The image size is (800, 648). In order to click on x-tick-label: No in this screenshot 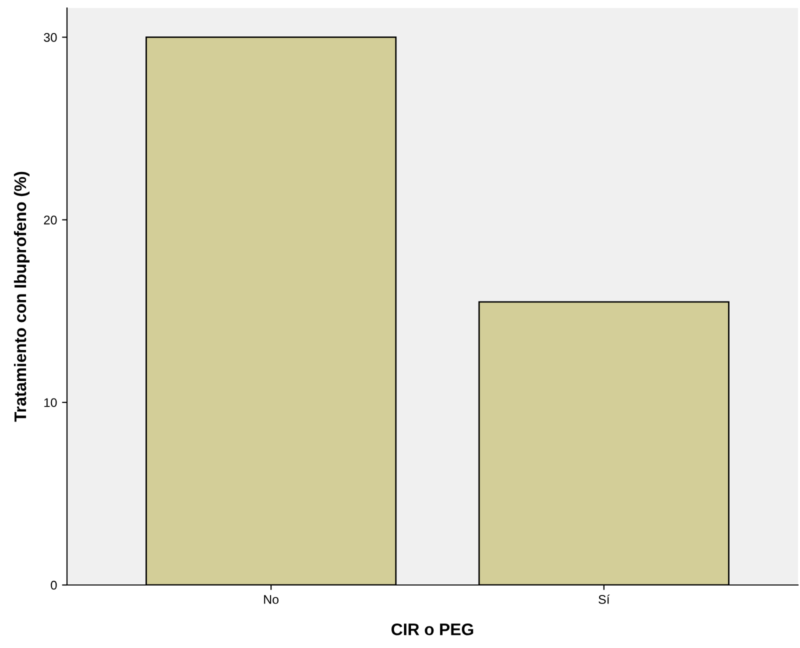, I will do `click(271, 599)`.